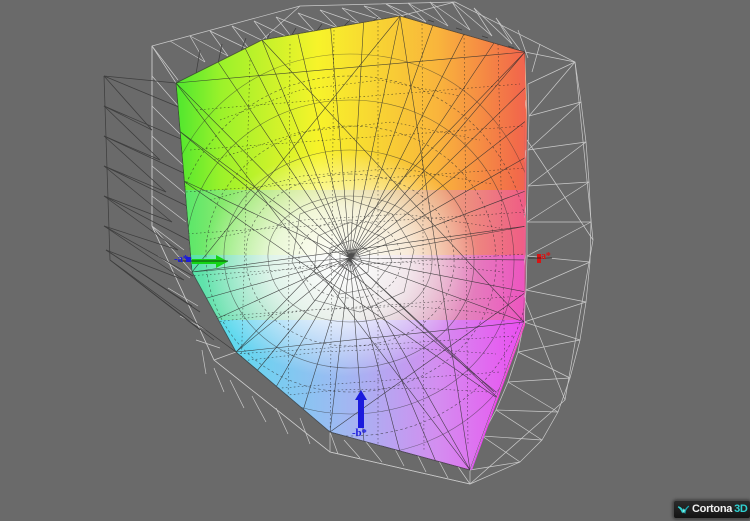 Image resolution: width=750 pixels, height=521 pixels. Describe the element at coordinates (361, 409) in the screenshot. I see `axis-marker-neg-b` at that location.